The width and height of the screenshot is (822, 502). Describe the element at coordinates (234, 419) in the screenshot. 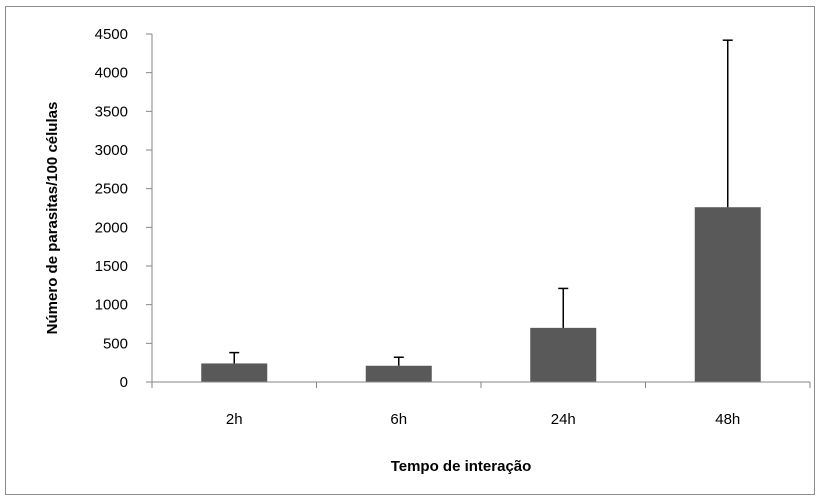

I see `x-tick-label: 2h` at that location.